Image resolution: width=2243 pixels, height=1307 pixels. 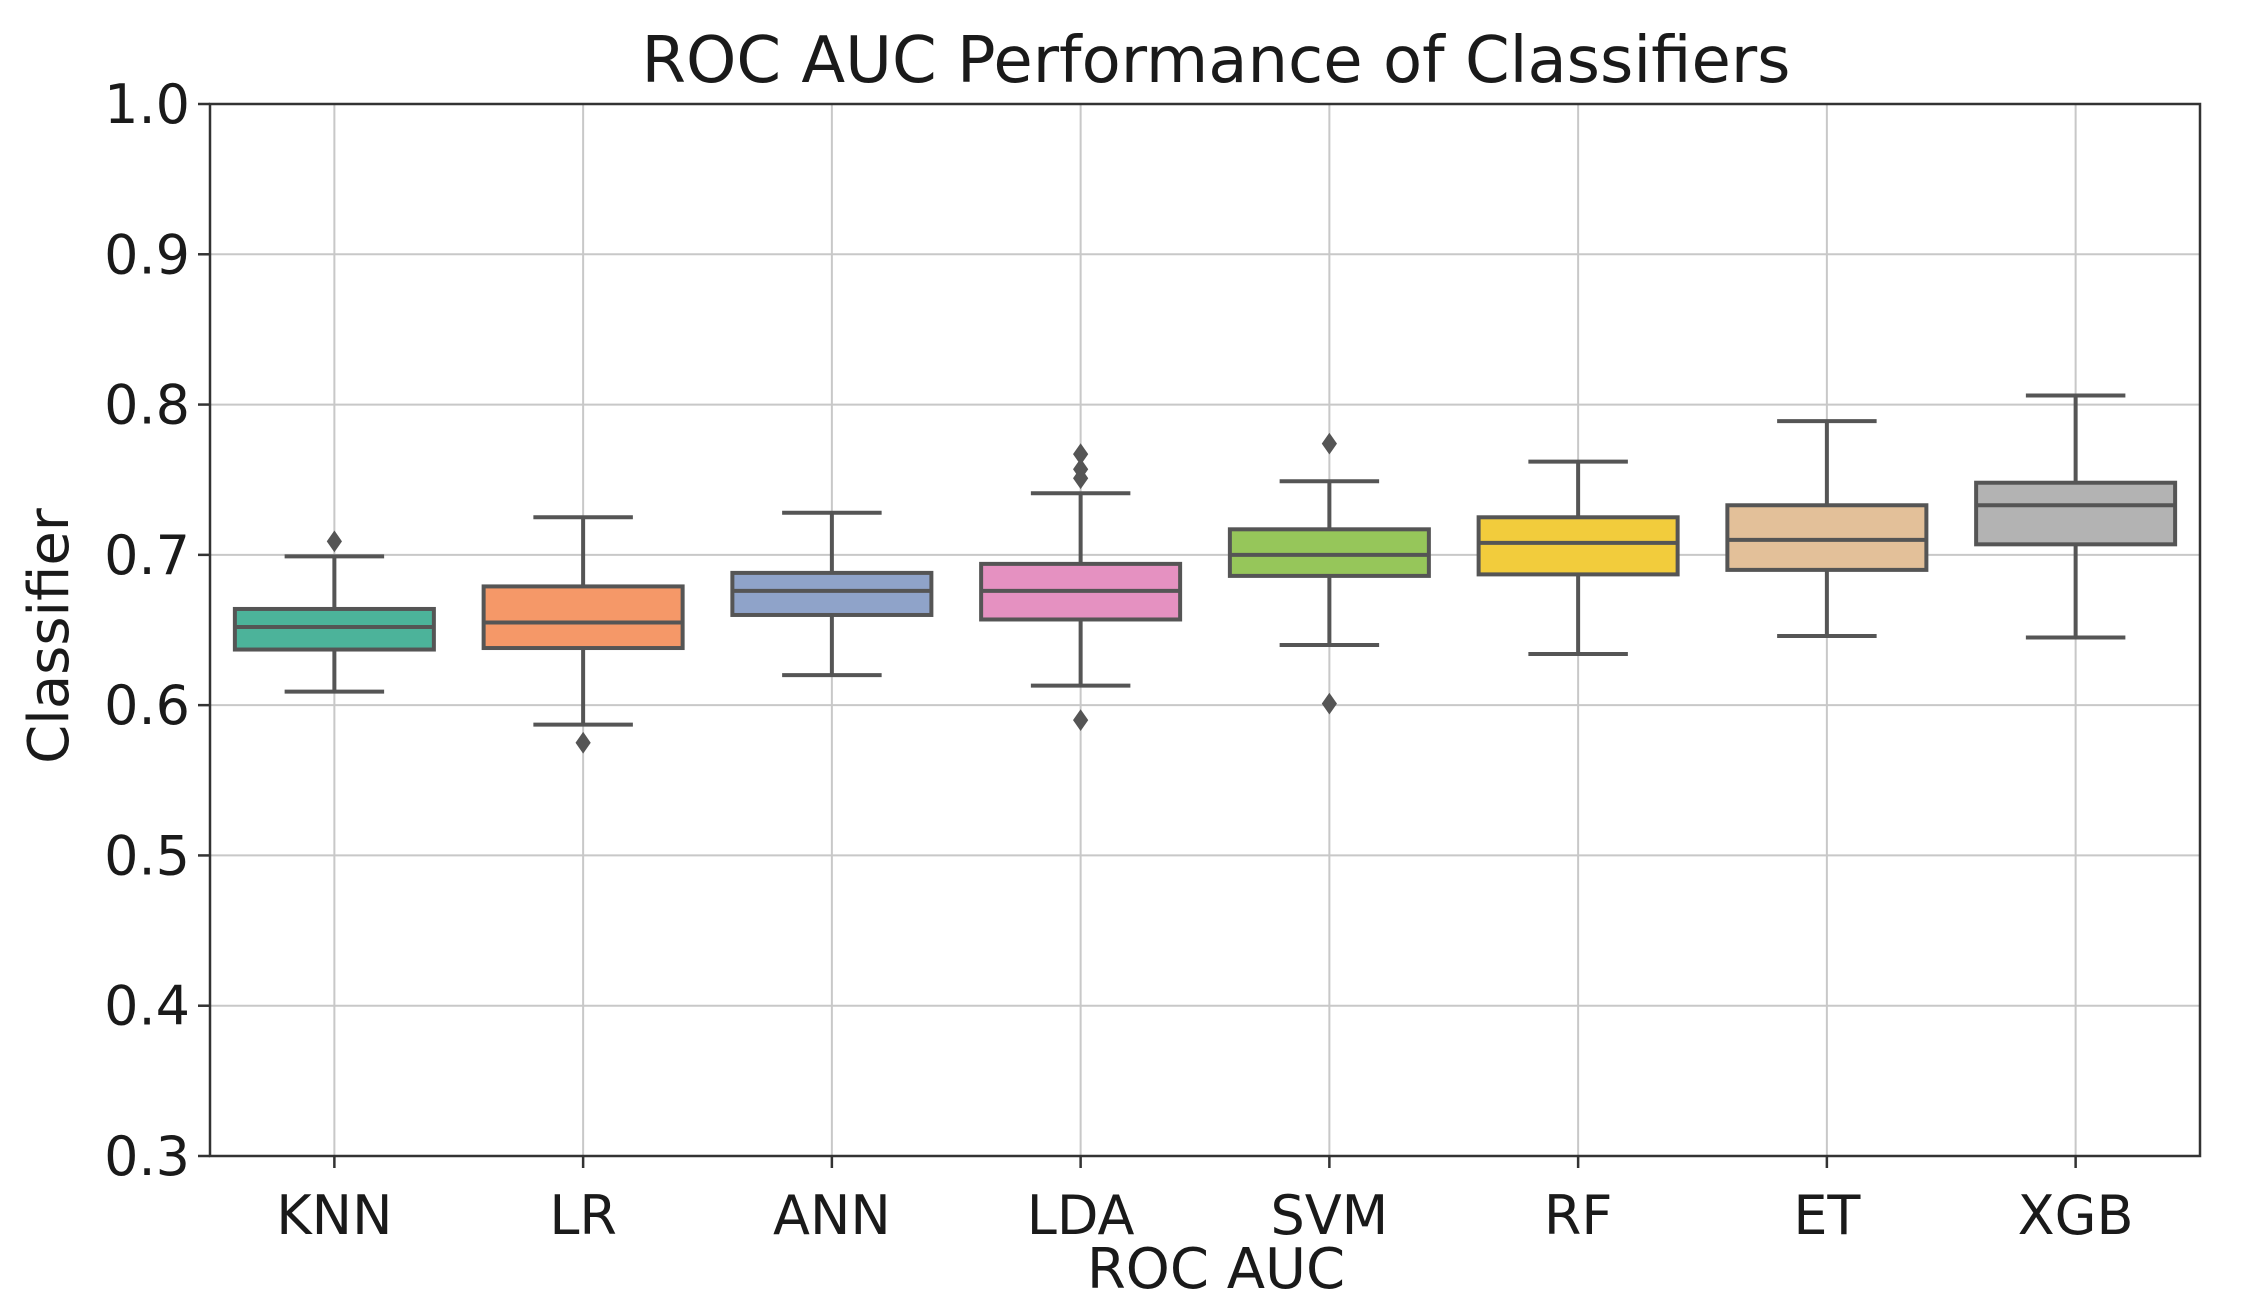 What do you see at coordinates (1081, 587) in the screenshot?
I see `box-lda` at bounding box center [1081, 587].